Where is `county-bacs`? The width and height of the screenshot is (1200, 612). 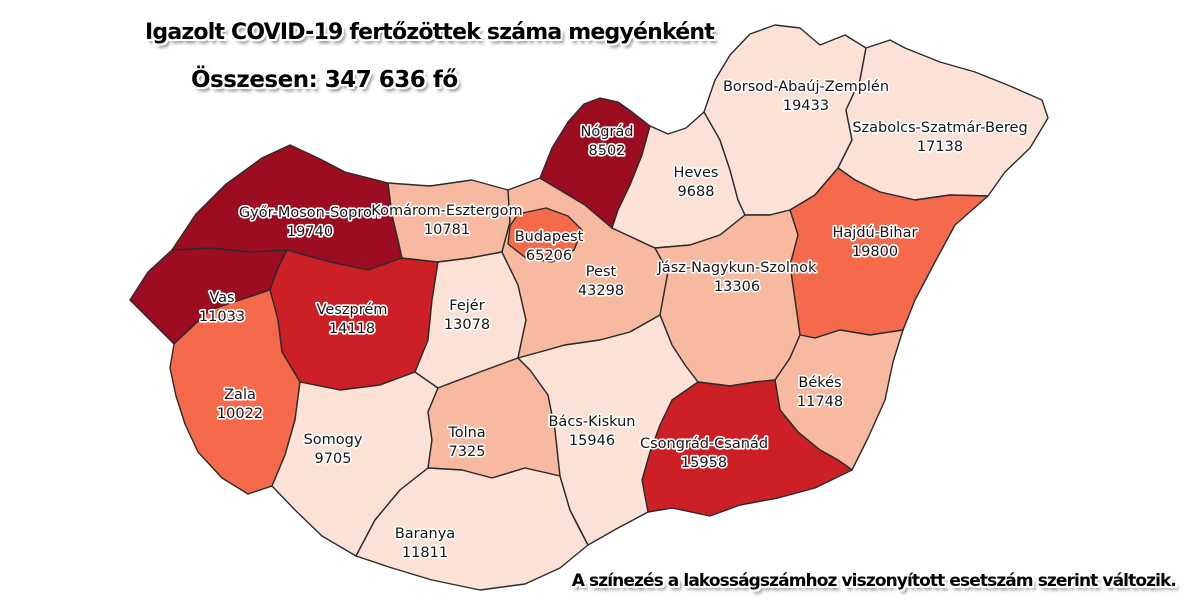 county-bacs is located at coordinates (608, 430).